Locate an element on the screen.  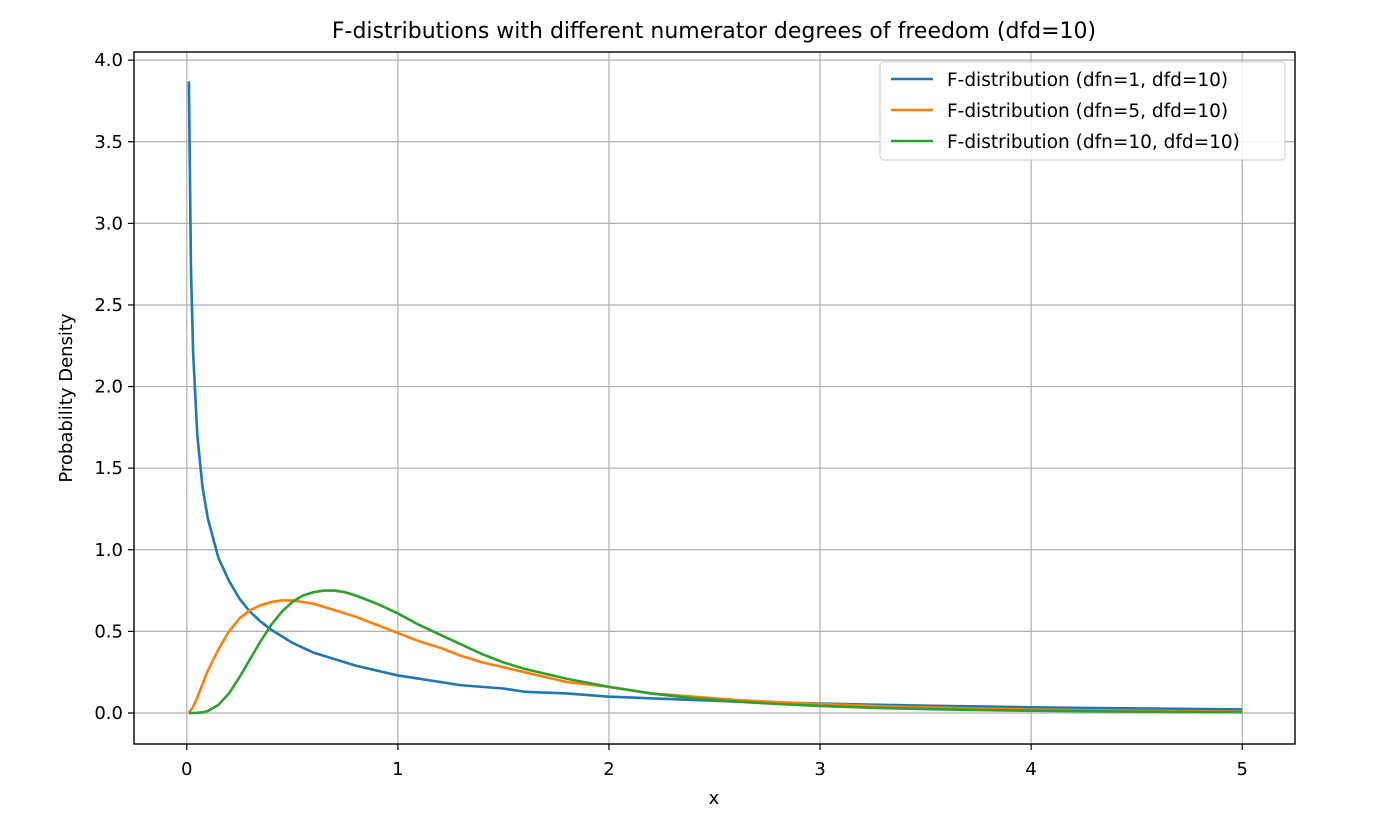
x-tick-label: 2 is located at coordinates (608, 769).